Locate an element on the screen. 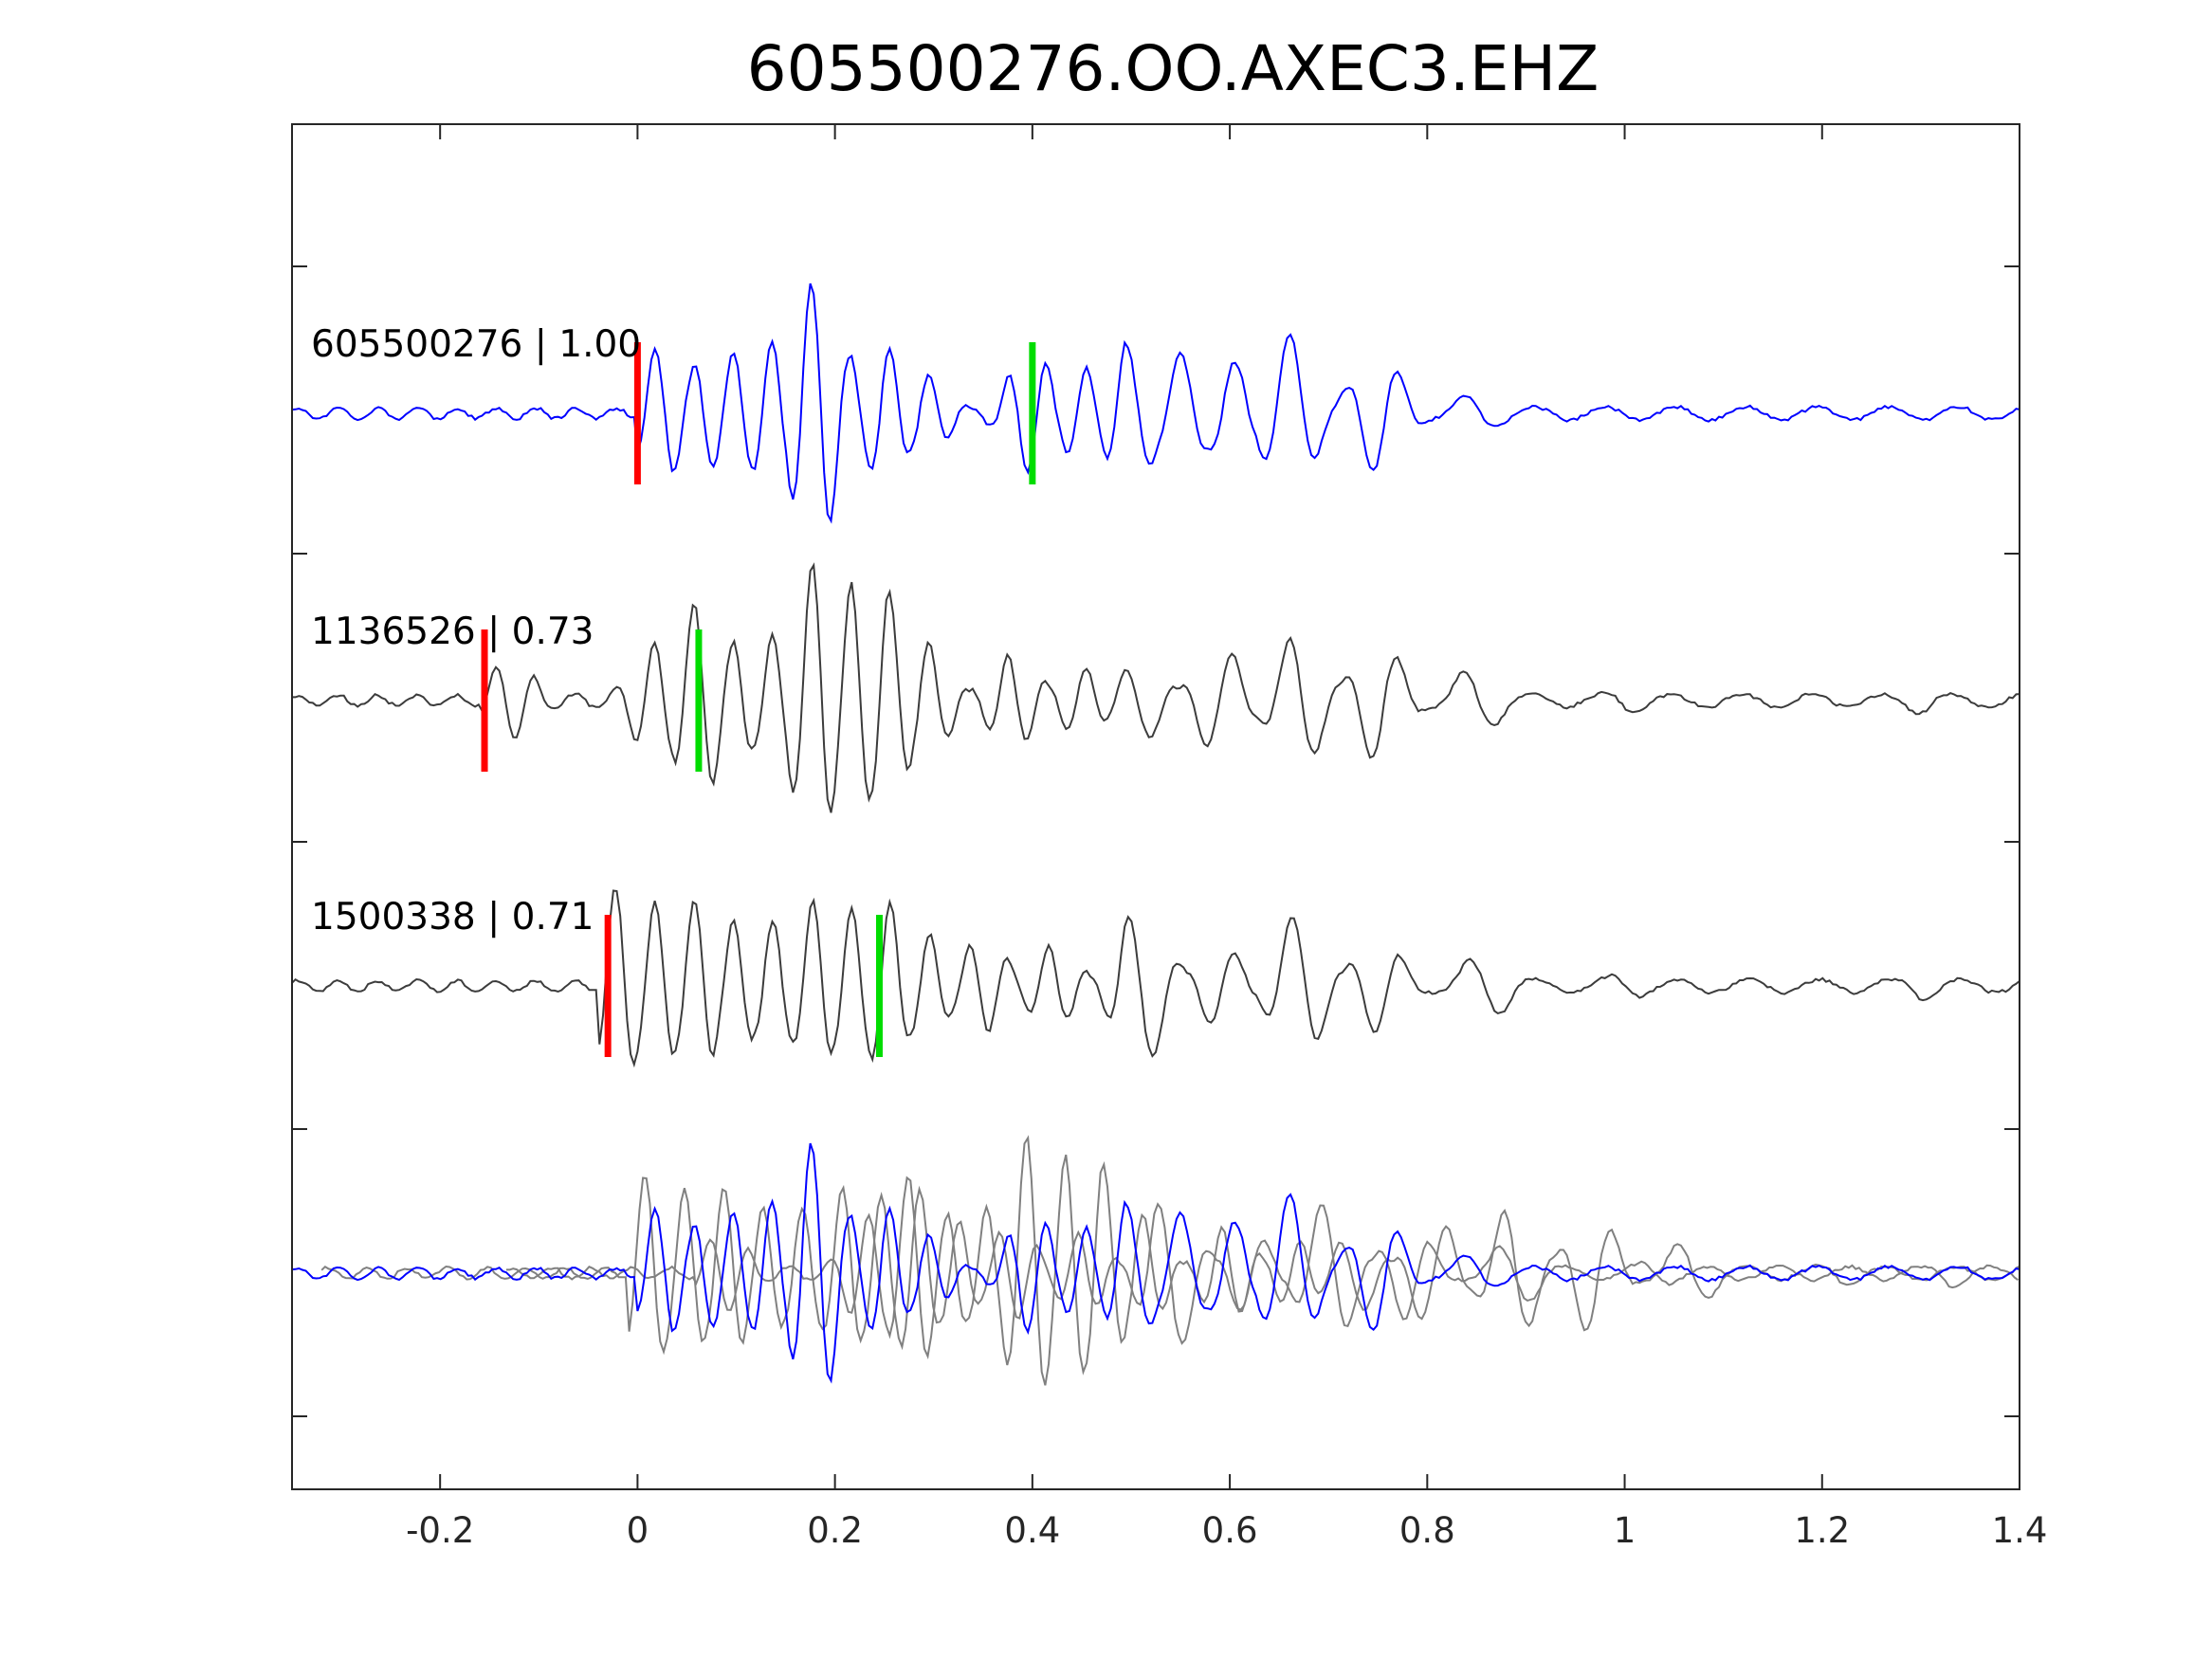 The height and width of the screenshot is (1659, 2212). pick-layer is located at coordinates (758, 699).